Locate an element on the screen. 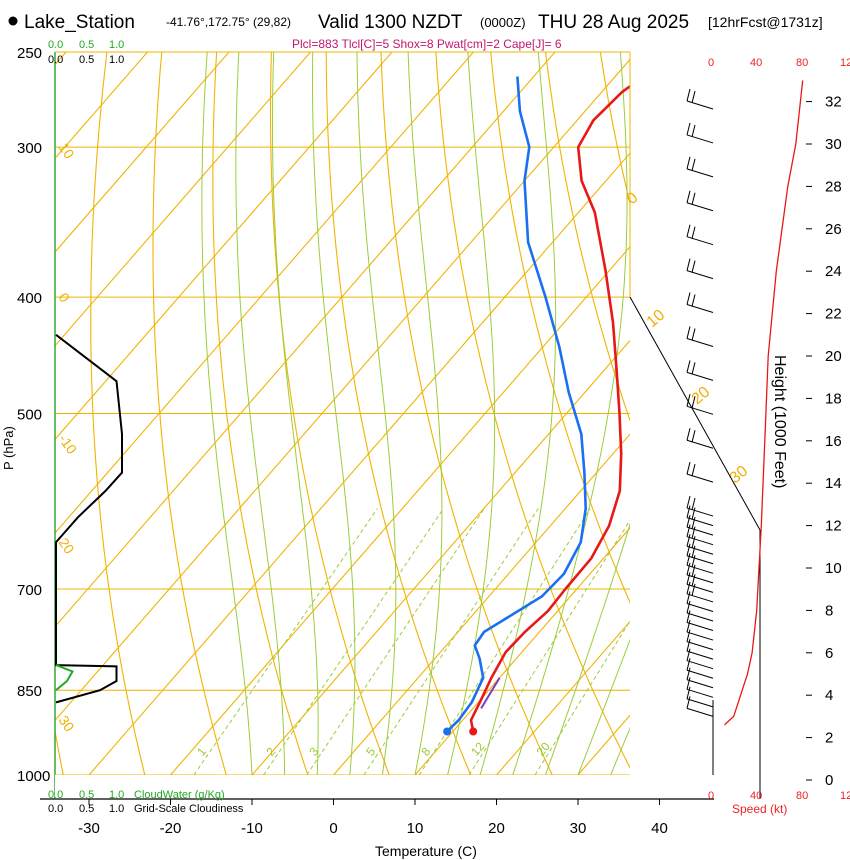 The width and height of the screenshot is (850, 860). cloudiness-top-tick-0: 0.0 is located at coordinates (55, 60).